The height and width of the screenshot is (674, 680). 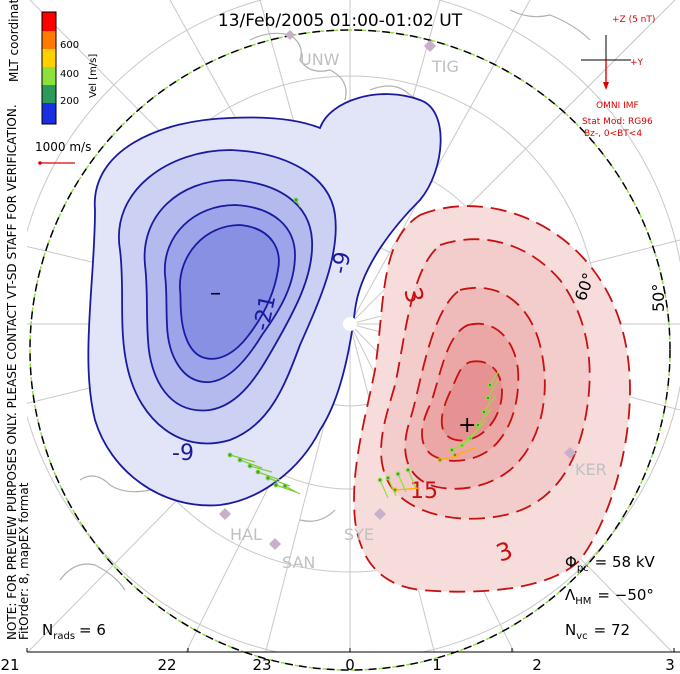 What do you see at coordinates (215, 293) in the screenshot?
I see `negative-center-mark: –` at bounding box center [215, 293].